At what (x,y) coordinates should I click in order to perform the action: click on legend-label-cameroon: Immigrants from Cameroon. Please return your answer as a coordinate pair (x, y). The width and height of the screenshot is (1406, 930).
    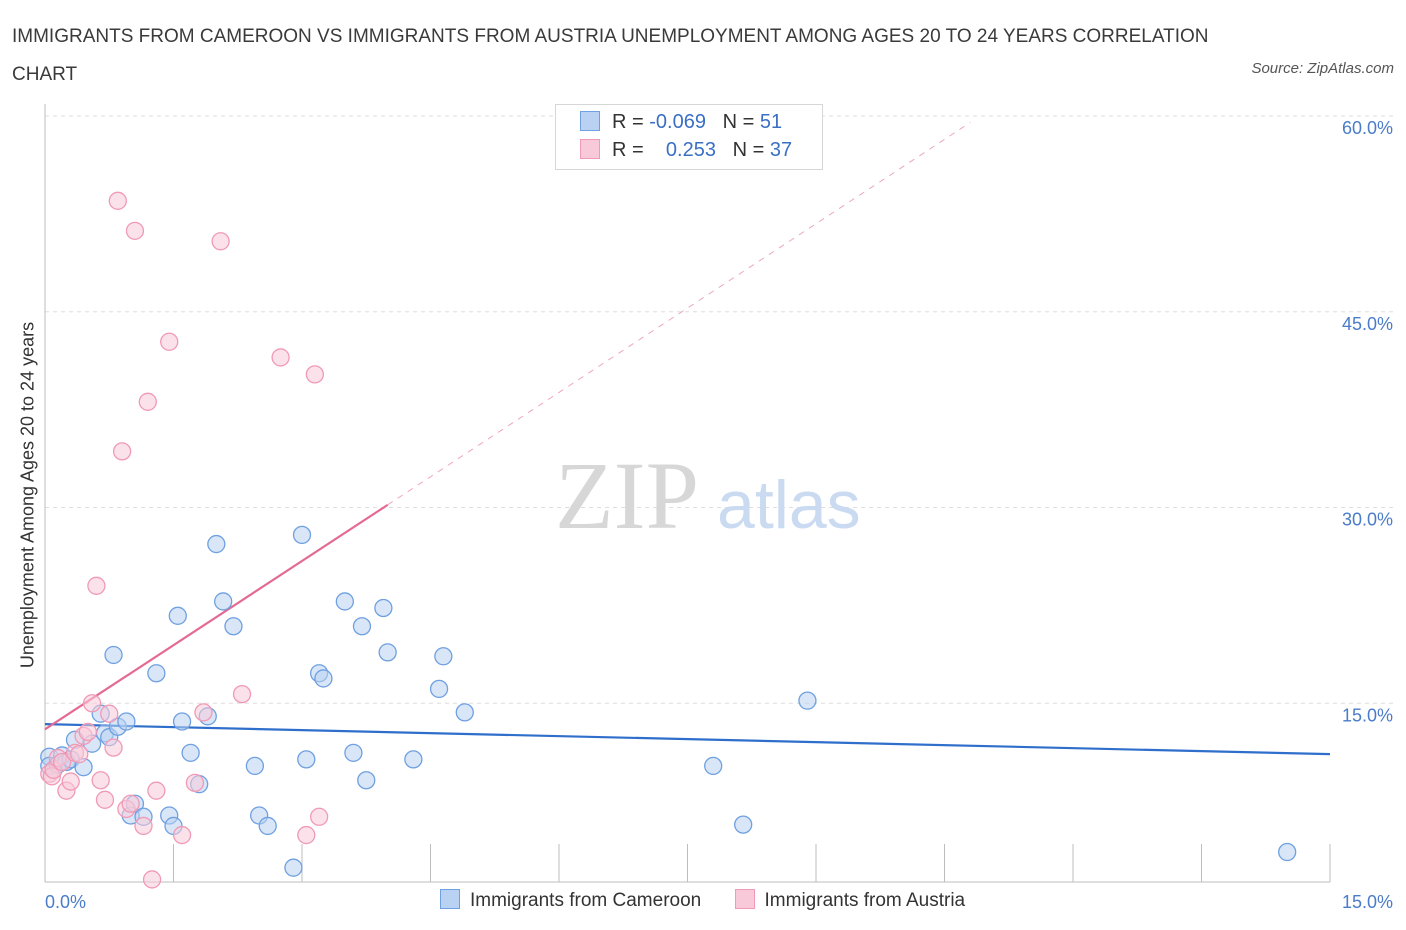
    Looking at the image, I should click on (586, 900).